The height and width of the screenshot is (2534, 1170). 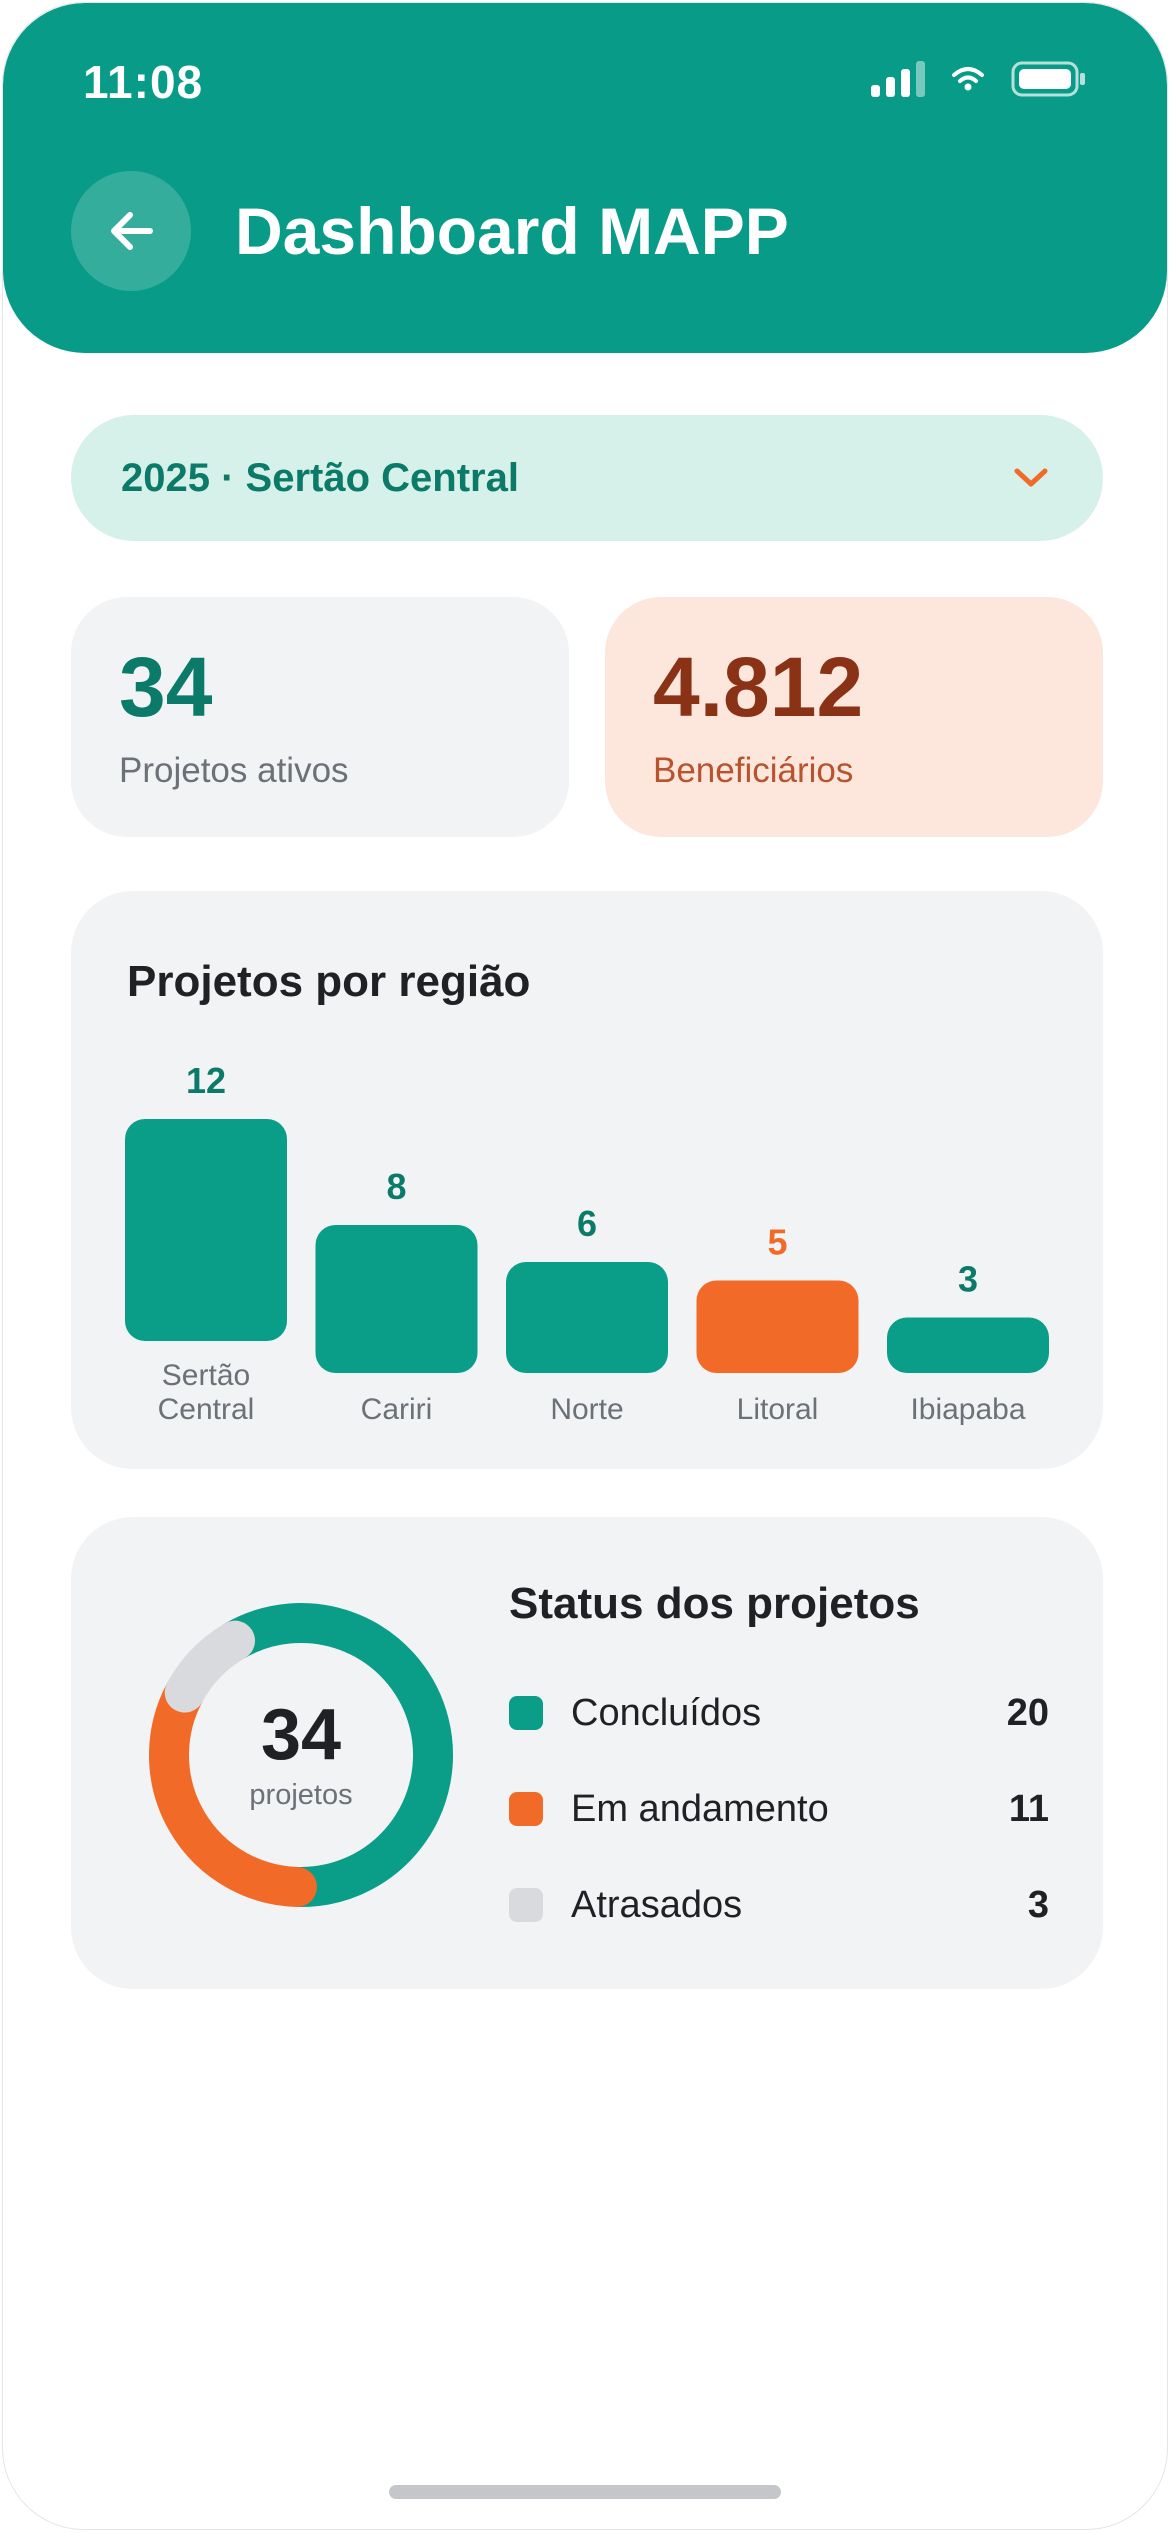 I want to click on chart-title: Projetos por região, so click(x=329, y=981).